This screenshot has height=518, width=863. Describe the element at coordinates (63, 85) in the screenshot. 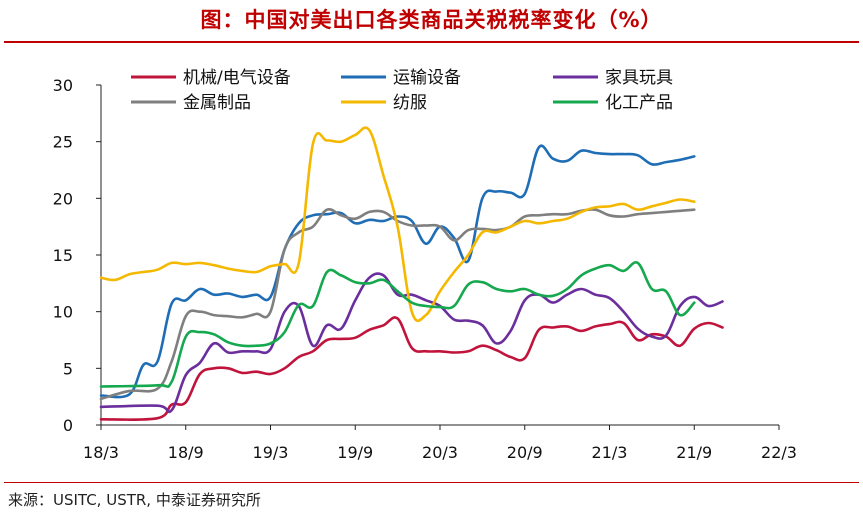

I see `y-tick-label: 30` at that location.